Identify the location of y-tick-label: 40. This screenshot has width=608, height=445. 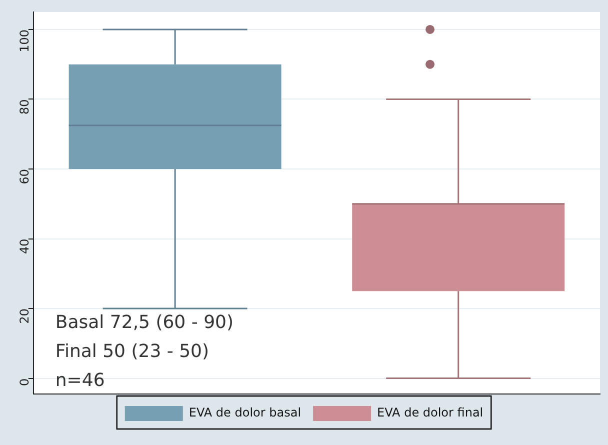
(25, 246).